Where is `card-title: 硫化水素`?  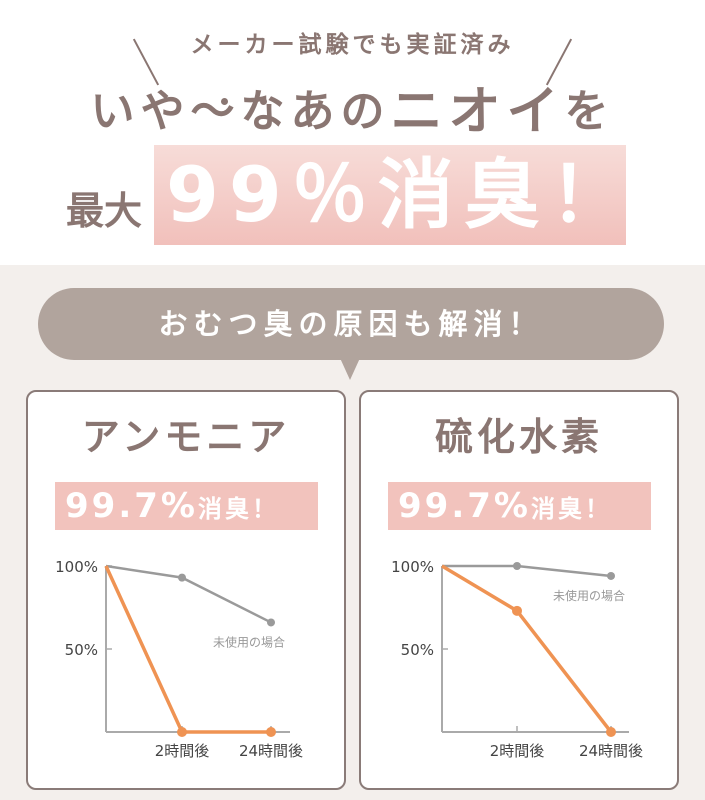
card-title: 硫化水素 is located at coordinates (518, 437).